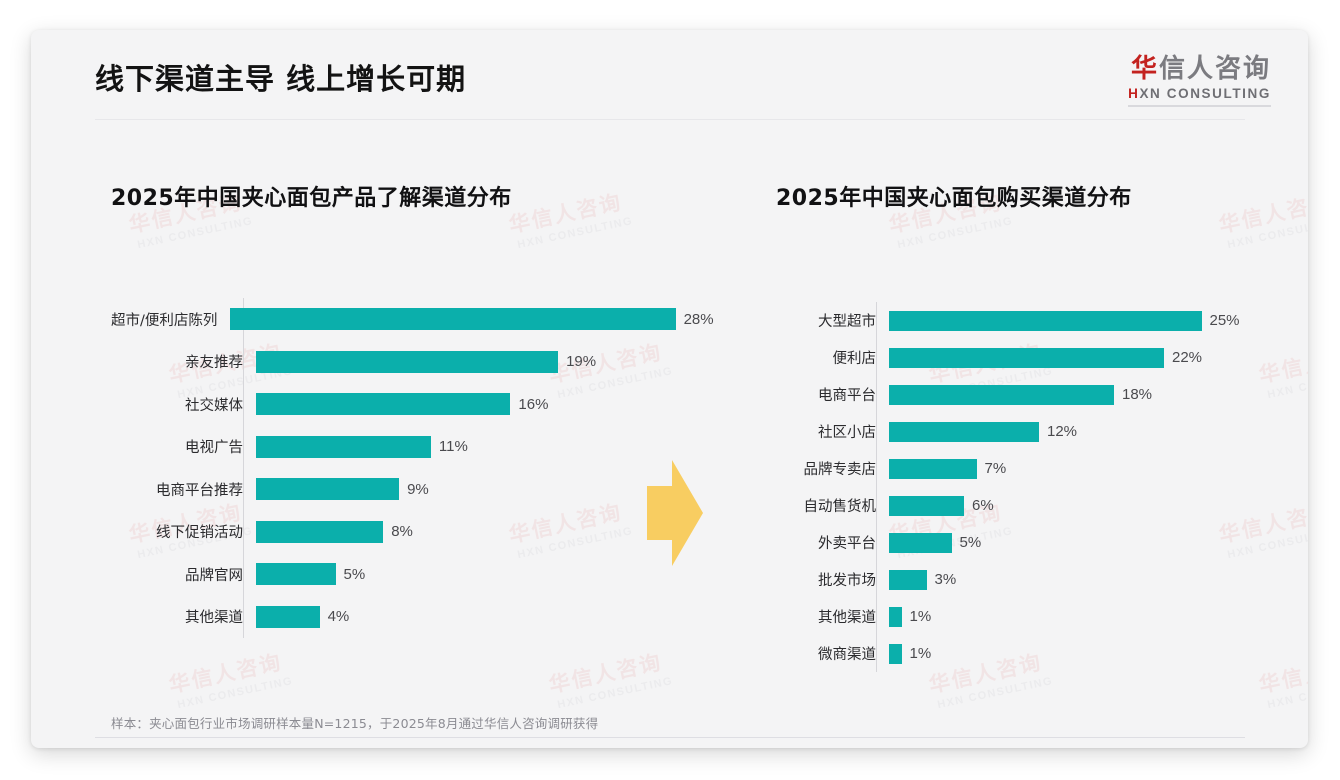 This screenshot has height=780, width=1340. I want to click on bar-value-label: 4%, so click(338, 617).